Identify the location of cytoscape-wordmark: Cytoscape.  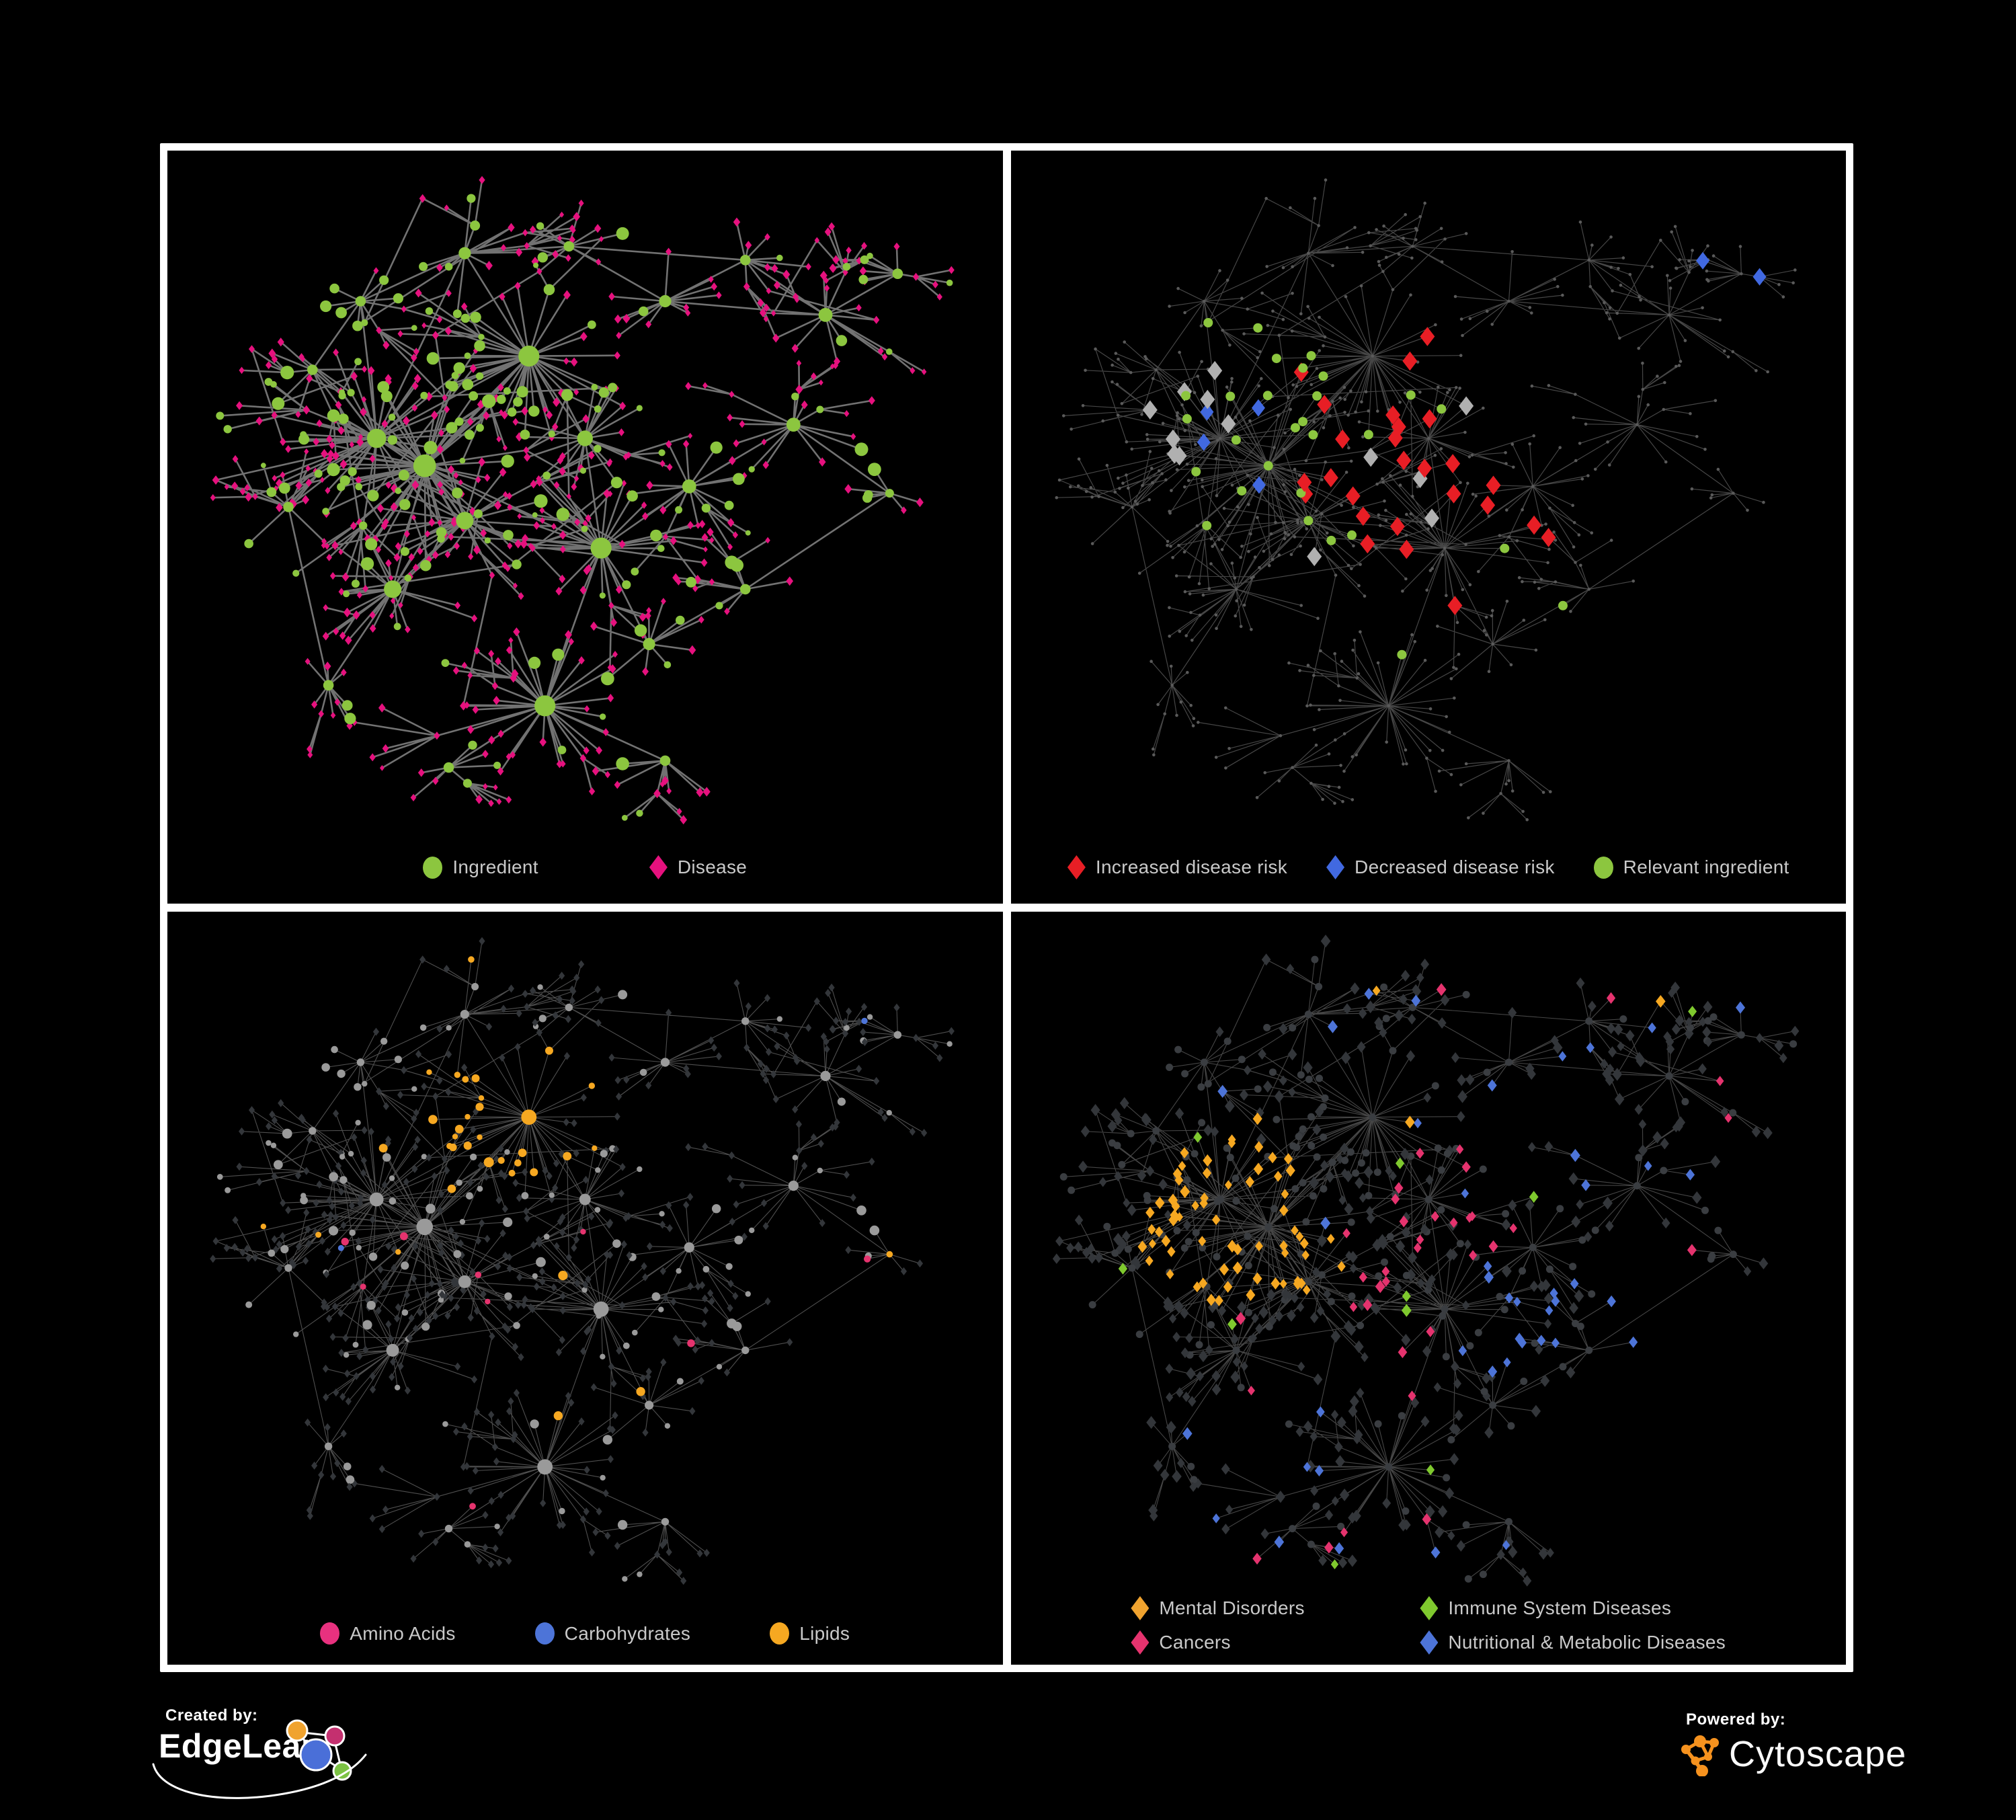
(1818, 1754).